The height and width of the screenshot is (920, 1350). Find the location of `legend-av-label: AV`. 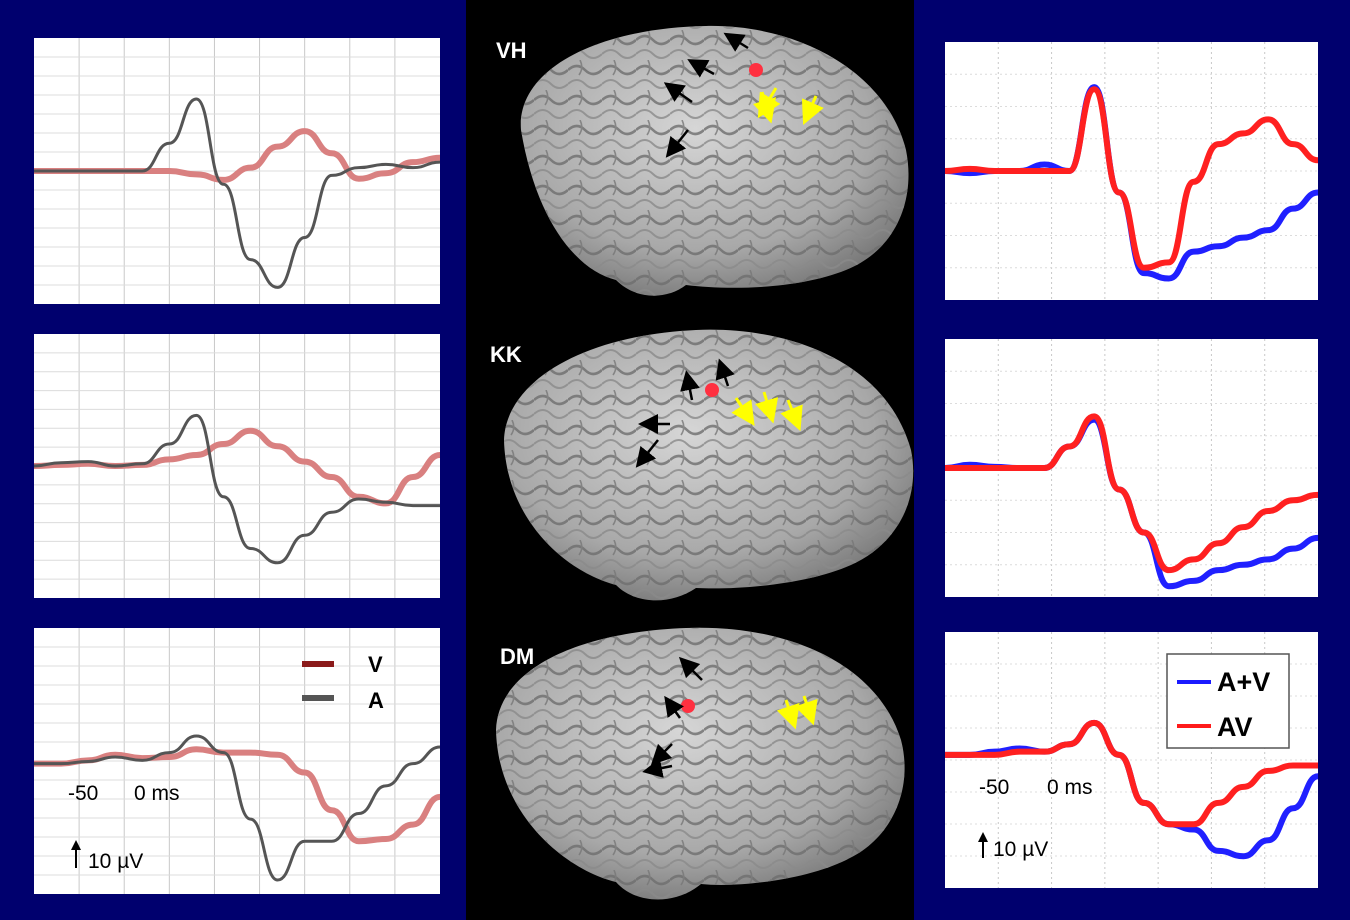

legend-av-label: AV is located at coordinates (1235, 727).